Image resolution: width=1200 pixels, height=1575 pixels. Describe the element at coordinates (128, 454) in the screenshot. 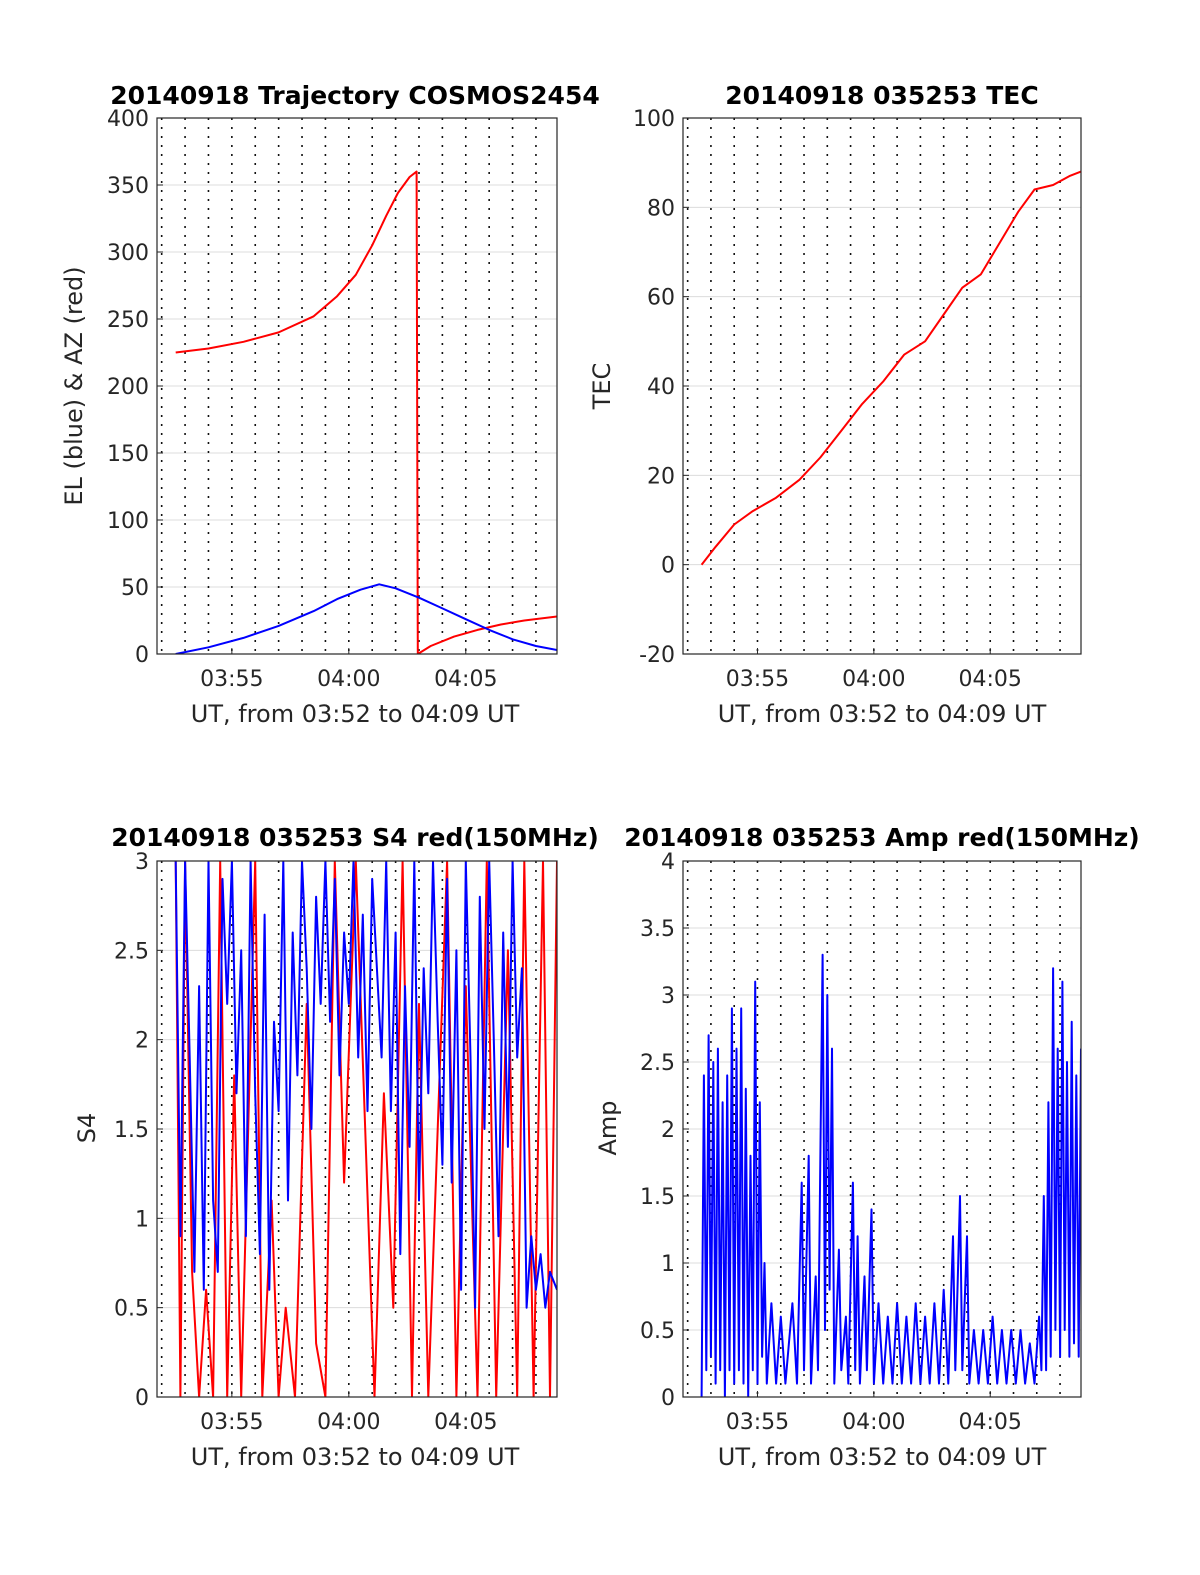

I see `y-tick-label: 150` at that location.